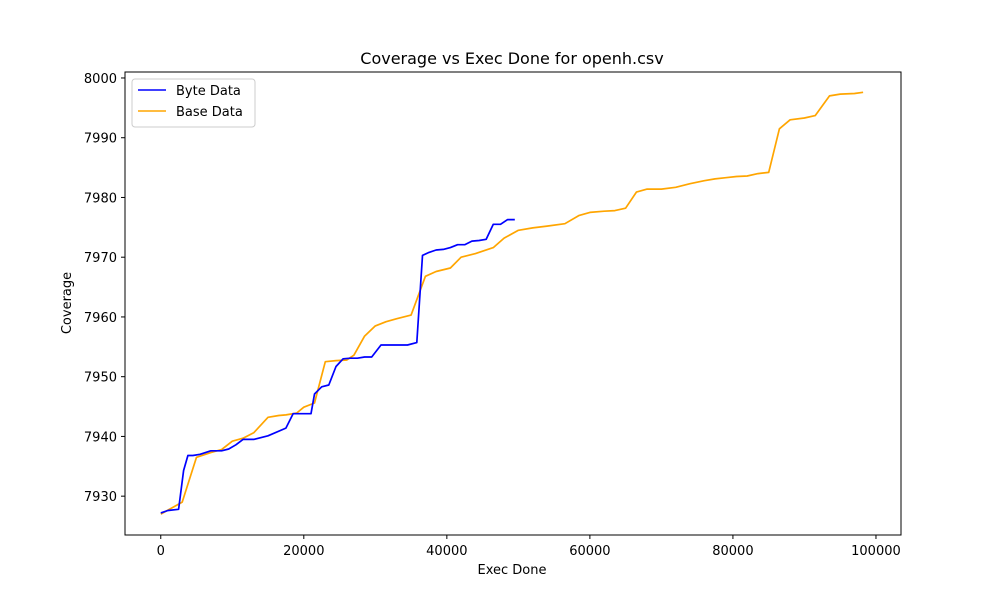  I want to click on y-tick-label: 7940, so click(100, 437).